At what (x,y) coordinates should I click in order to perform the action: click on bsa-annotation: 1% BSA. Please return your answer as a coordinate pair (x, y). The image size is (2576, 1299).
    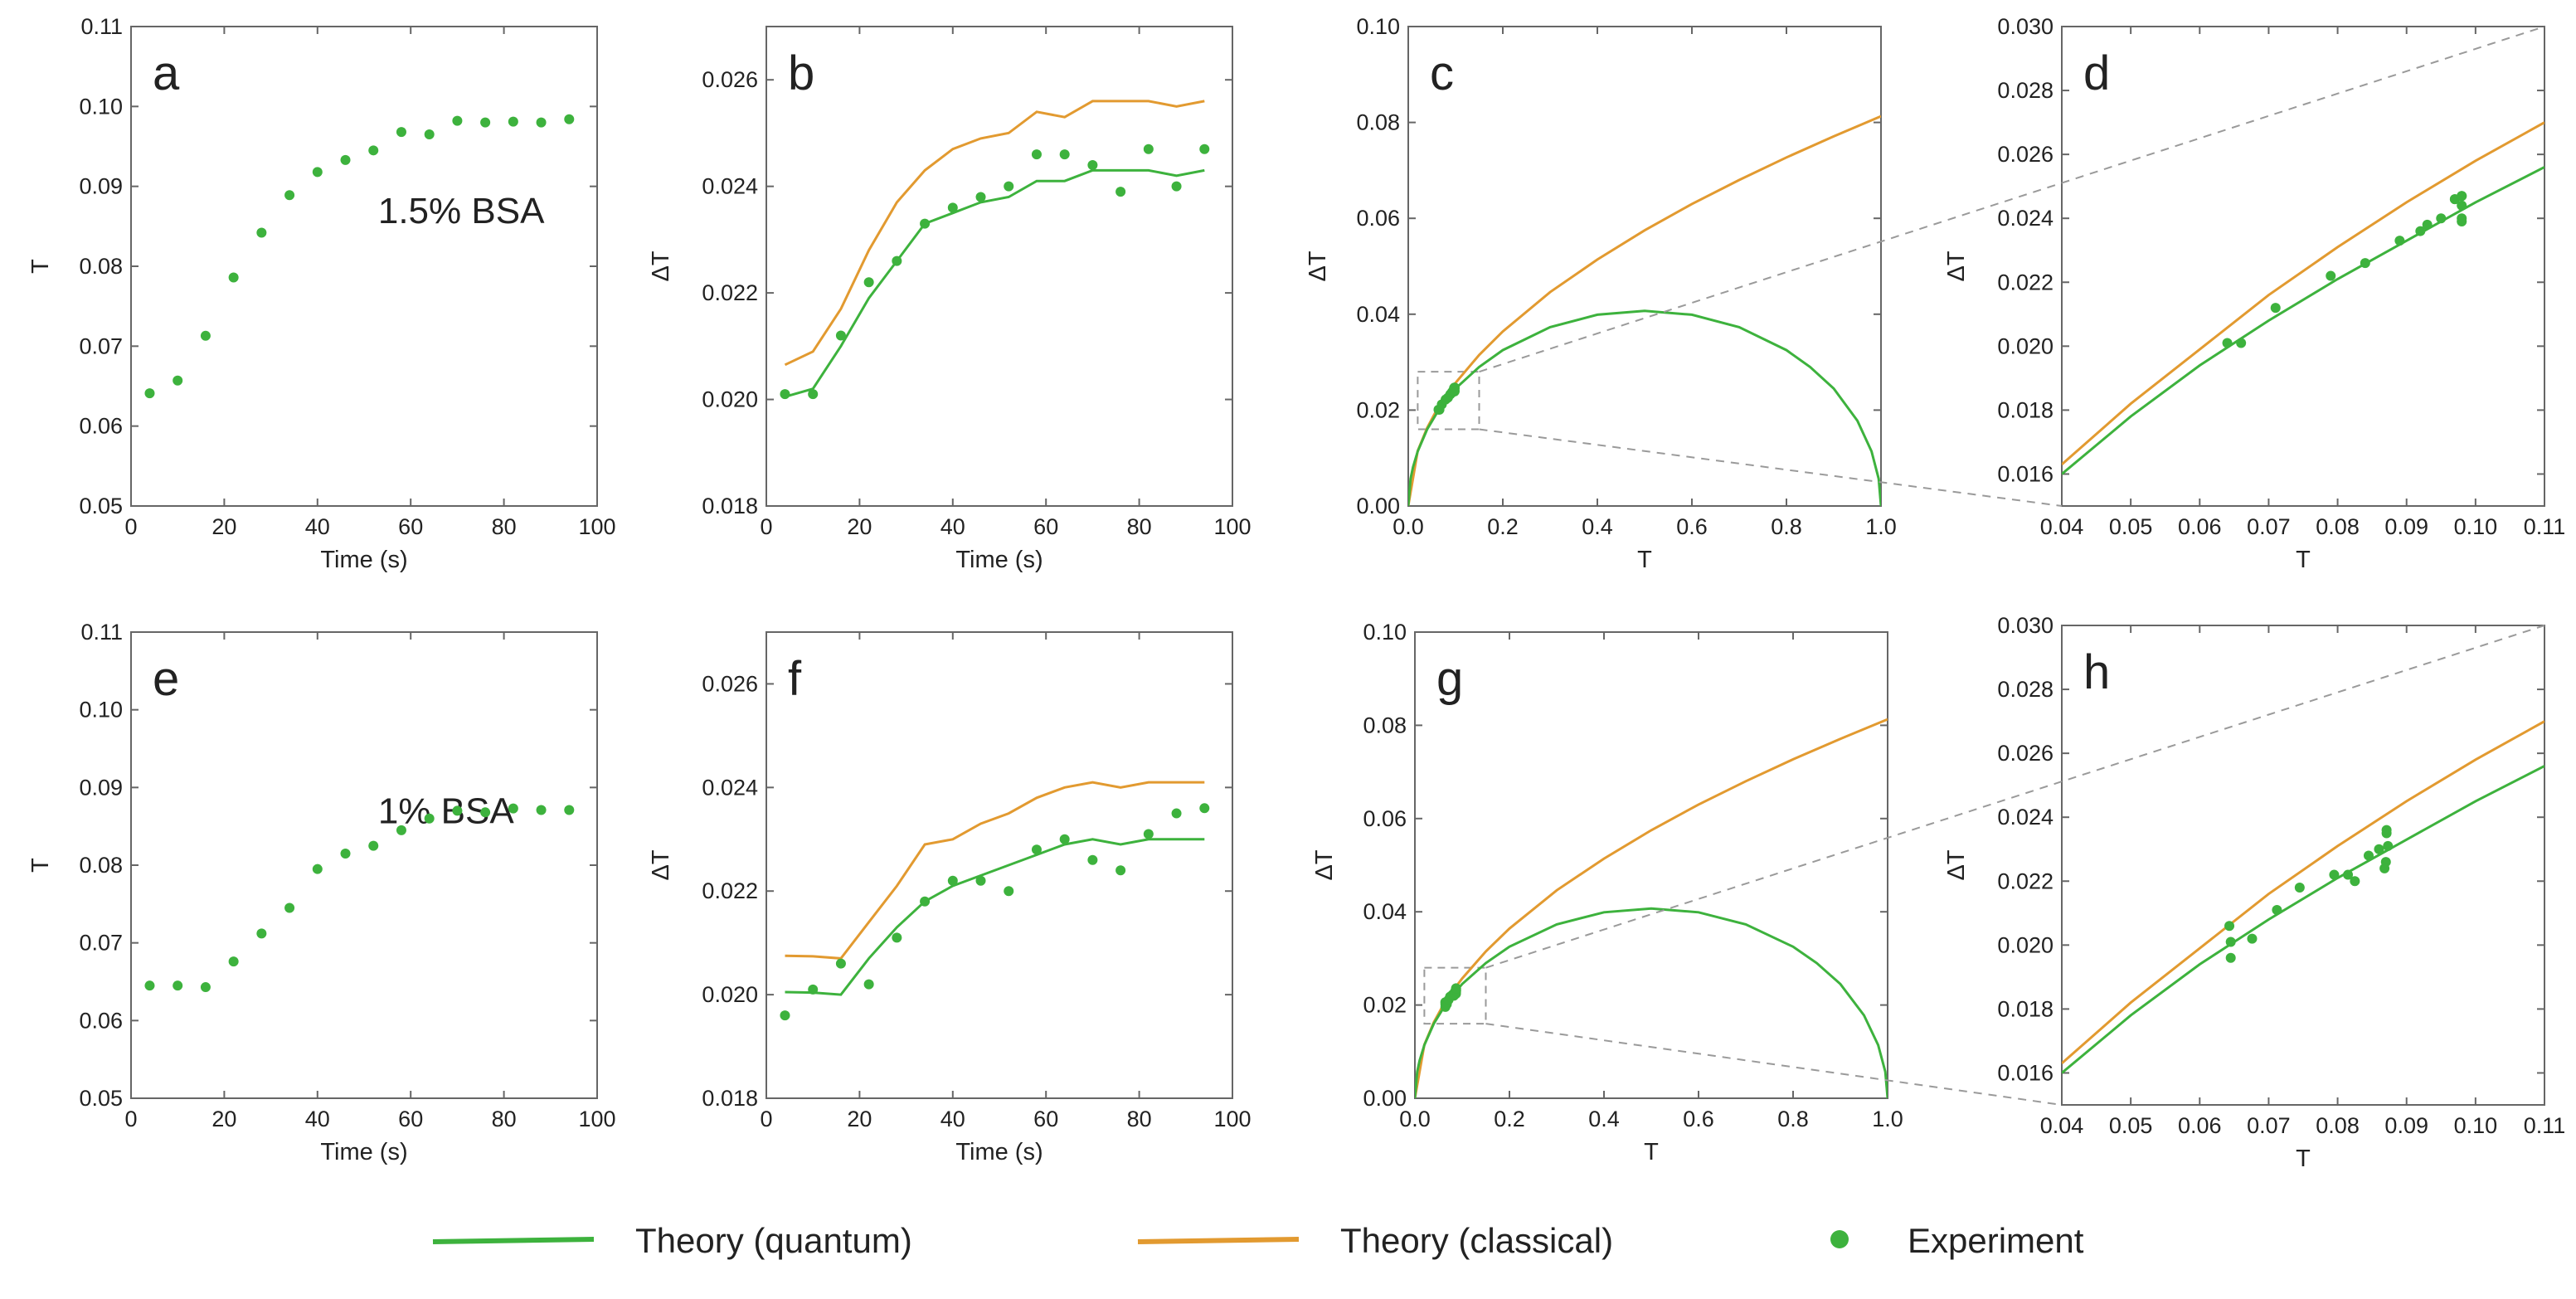
    Looking at the image, I should click on (446, 811).